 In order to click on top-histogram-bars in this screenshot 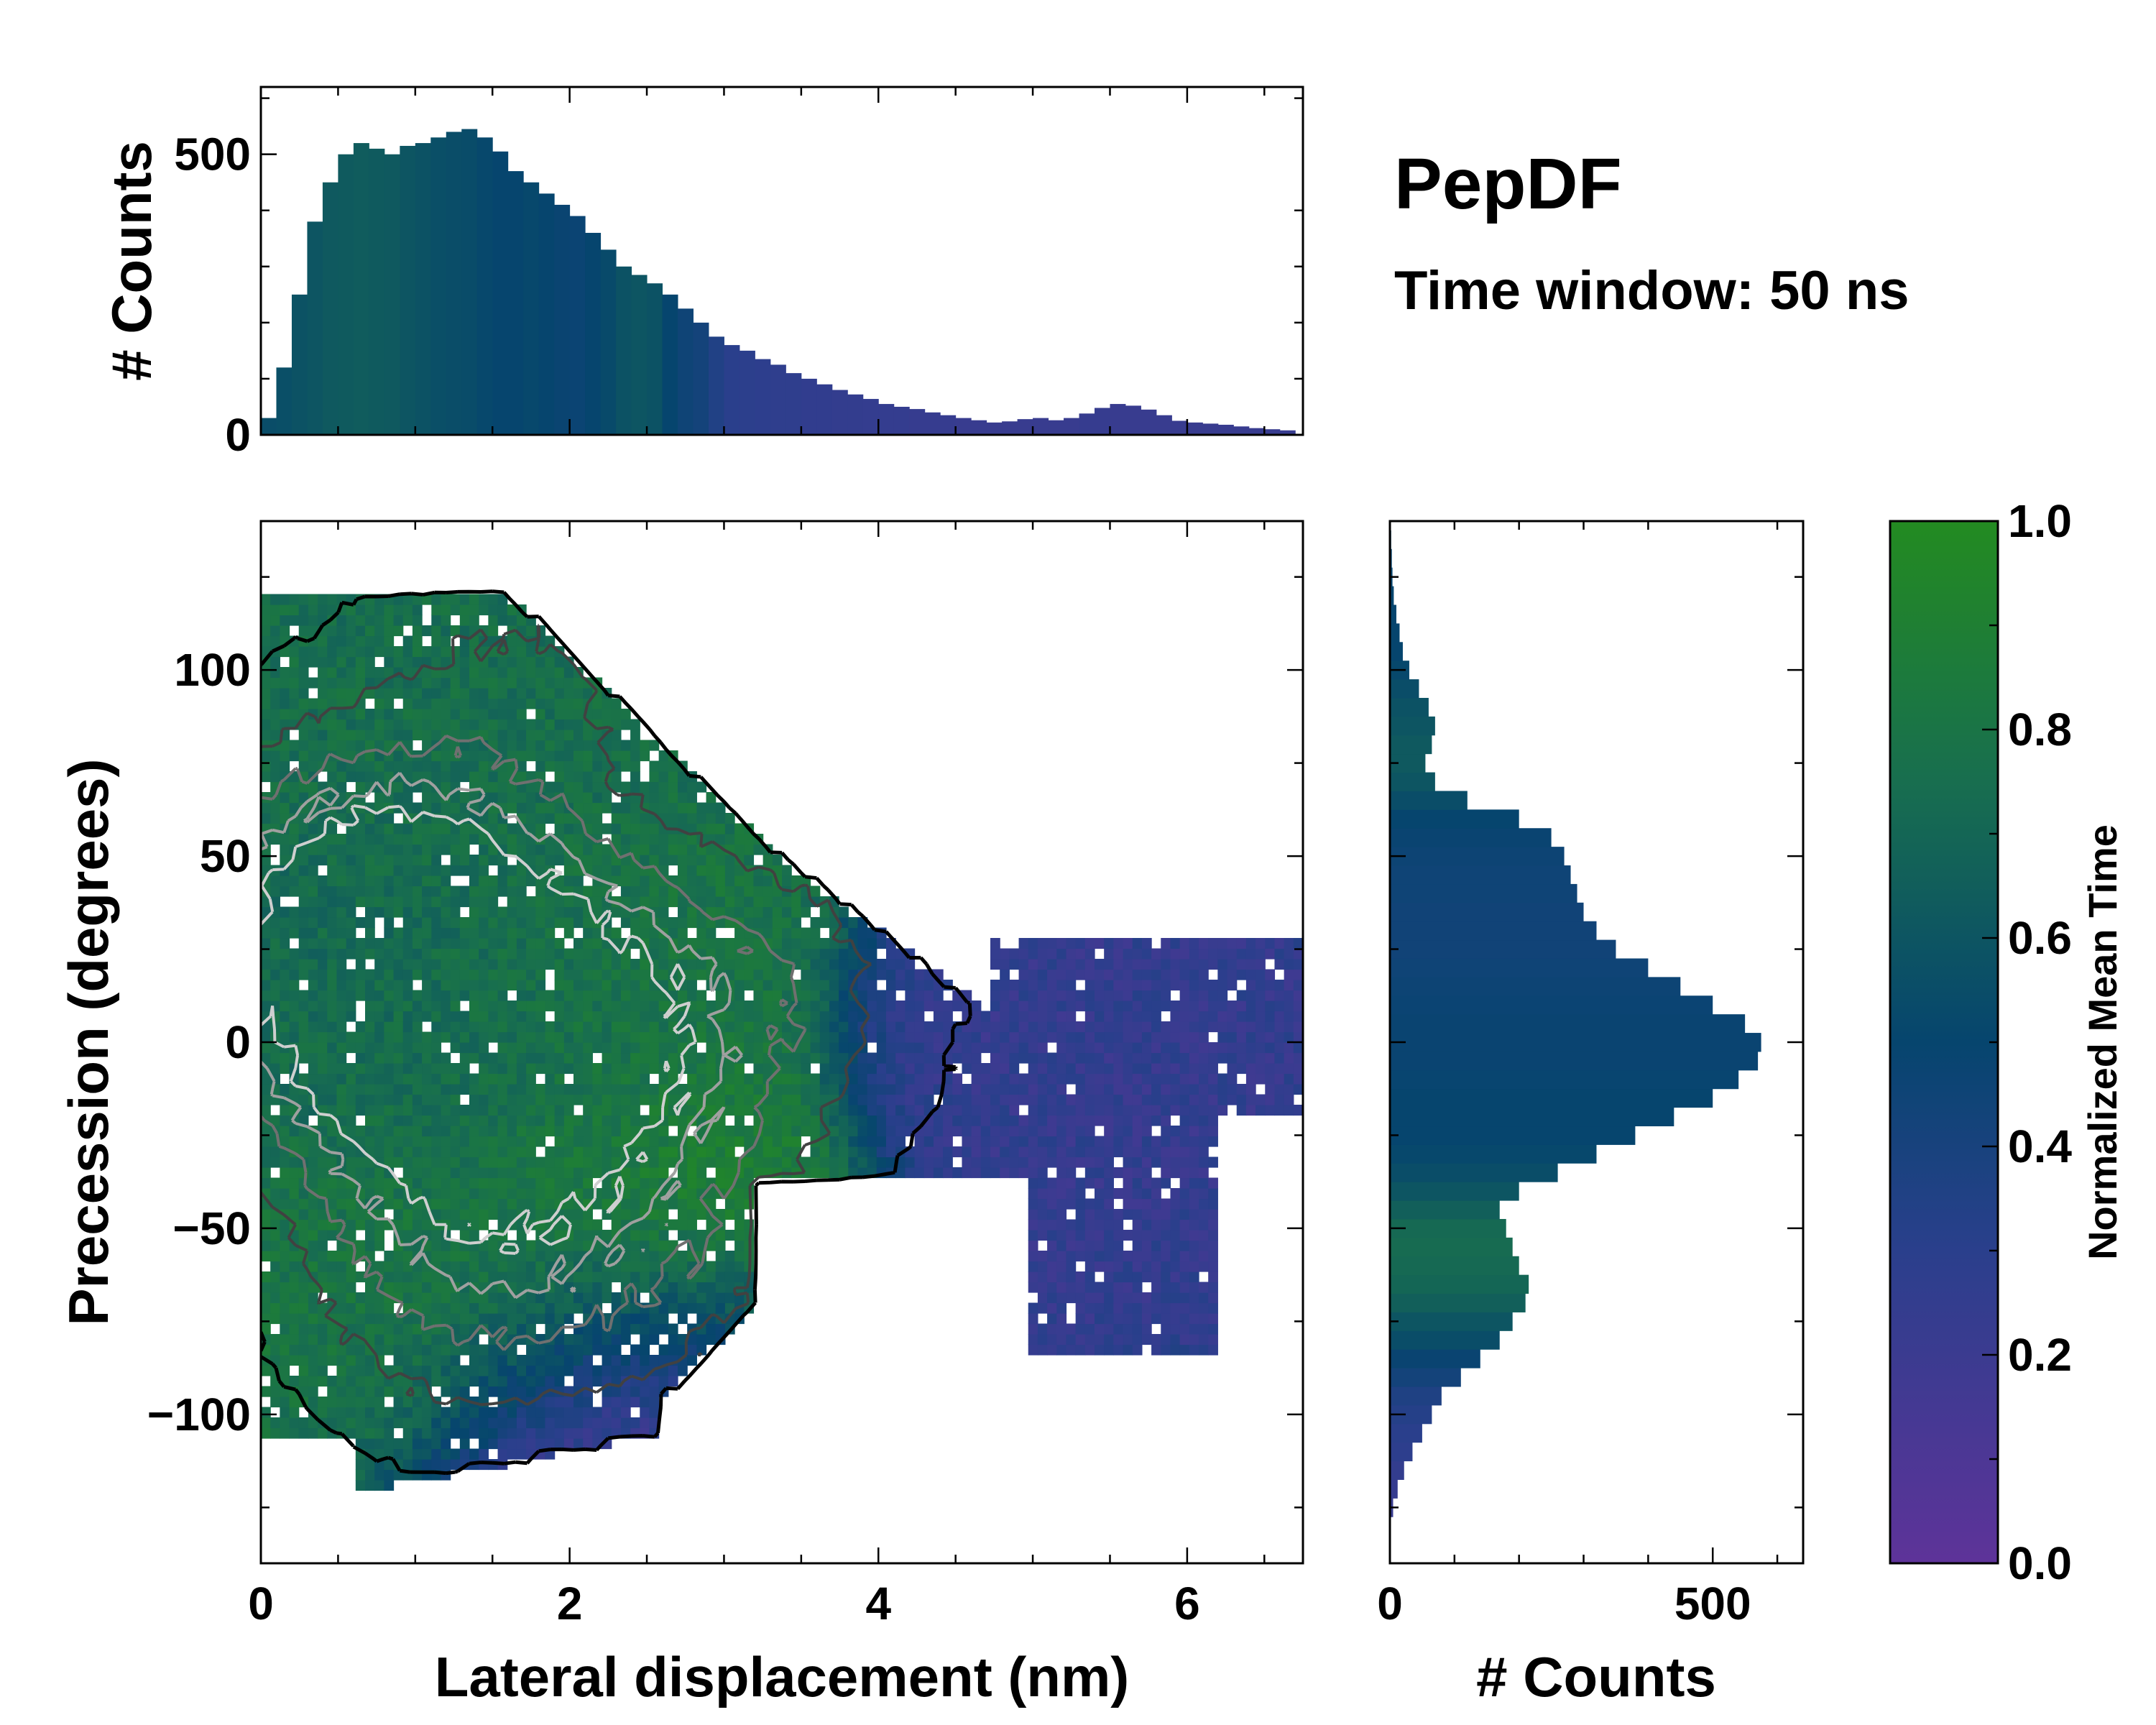, I will do `click(778, 282)`.